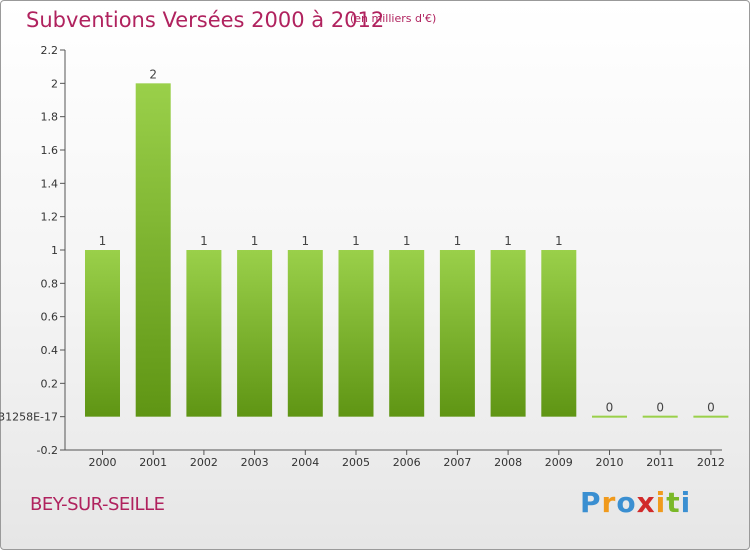 The image size is (750, 550). I want to click on data-label-2011: 0, so click(660, 408).